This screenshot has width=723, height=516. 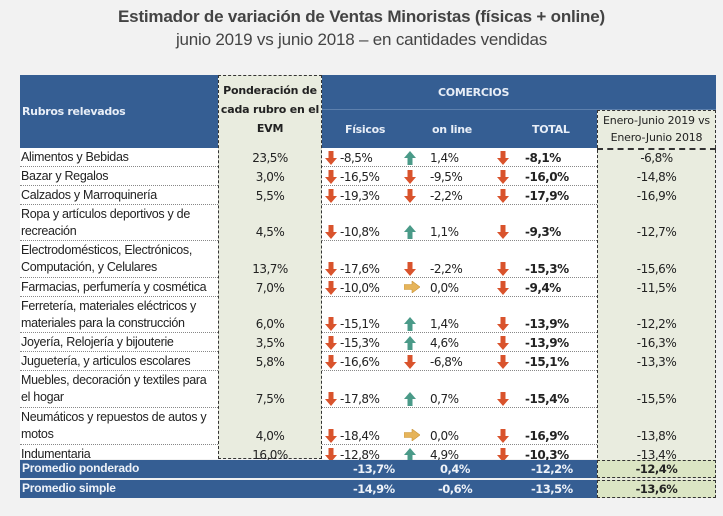 I want to click on row-ytd: -11,5%, so click(x=656, y=288).